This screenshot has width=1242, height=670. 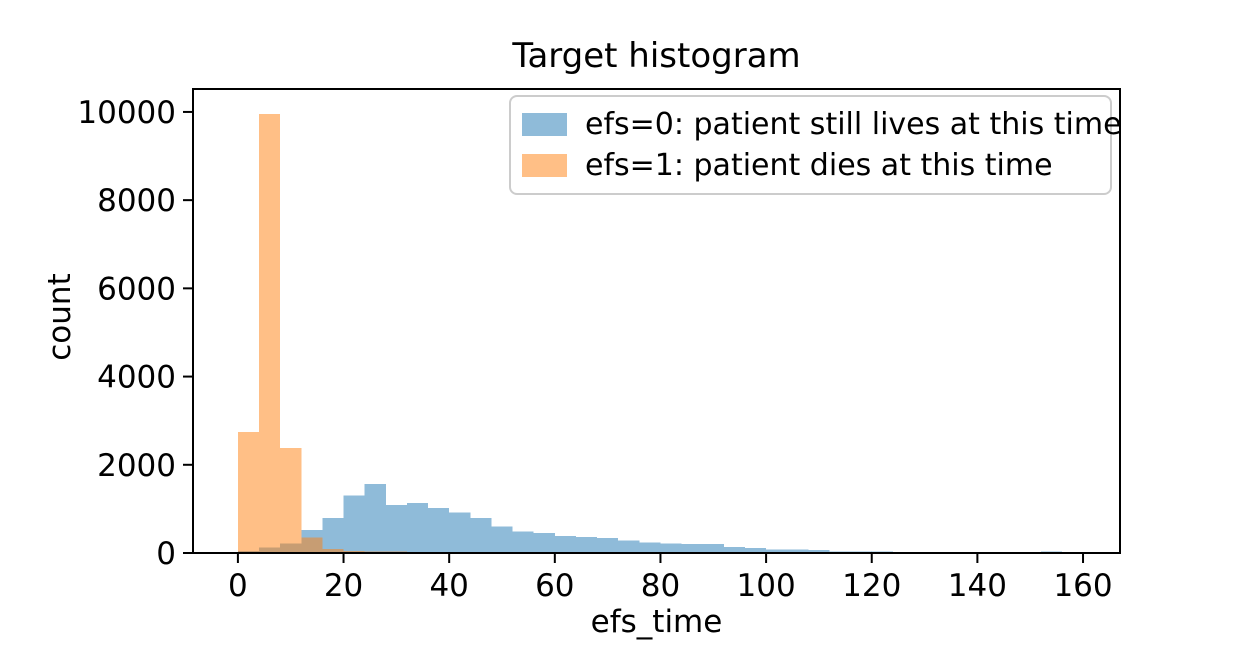 What do you see at coordinates (819, 165) in the screenshot?
I see `legend-label-efs1: efs=1: patient dies at this time` at bounding box center [819, 165].